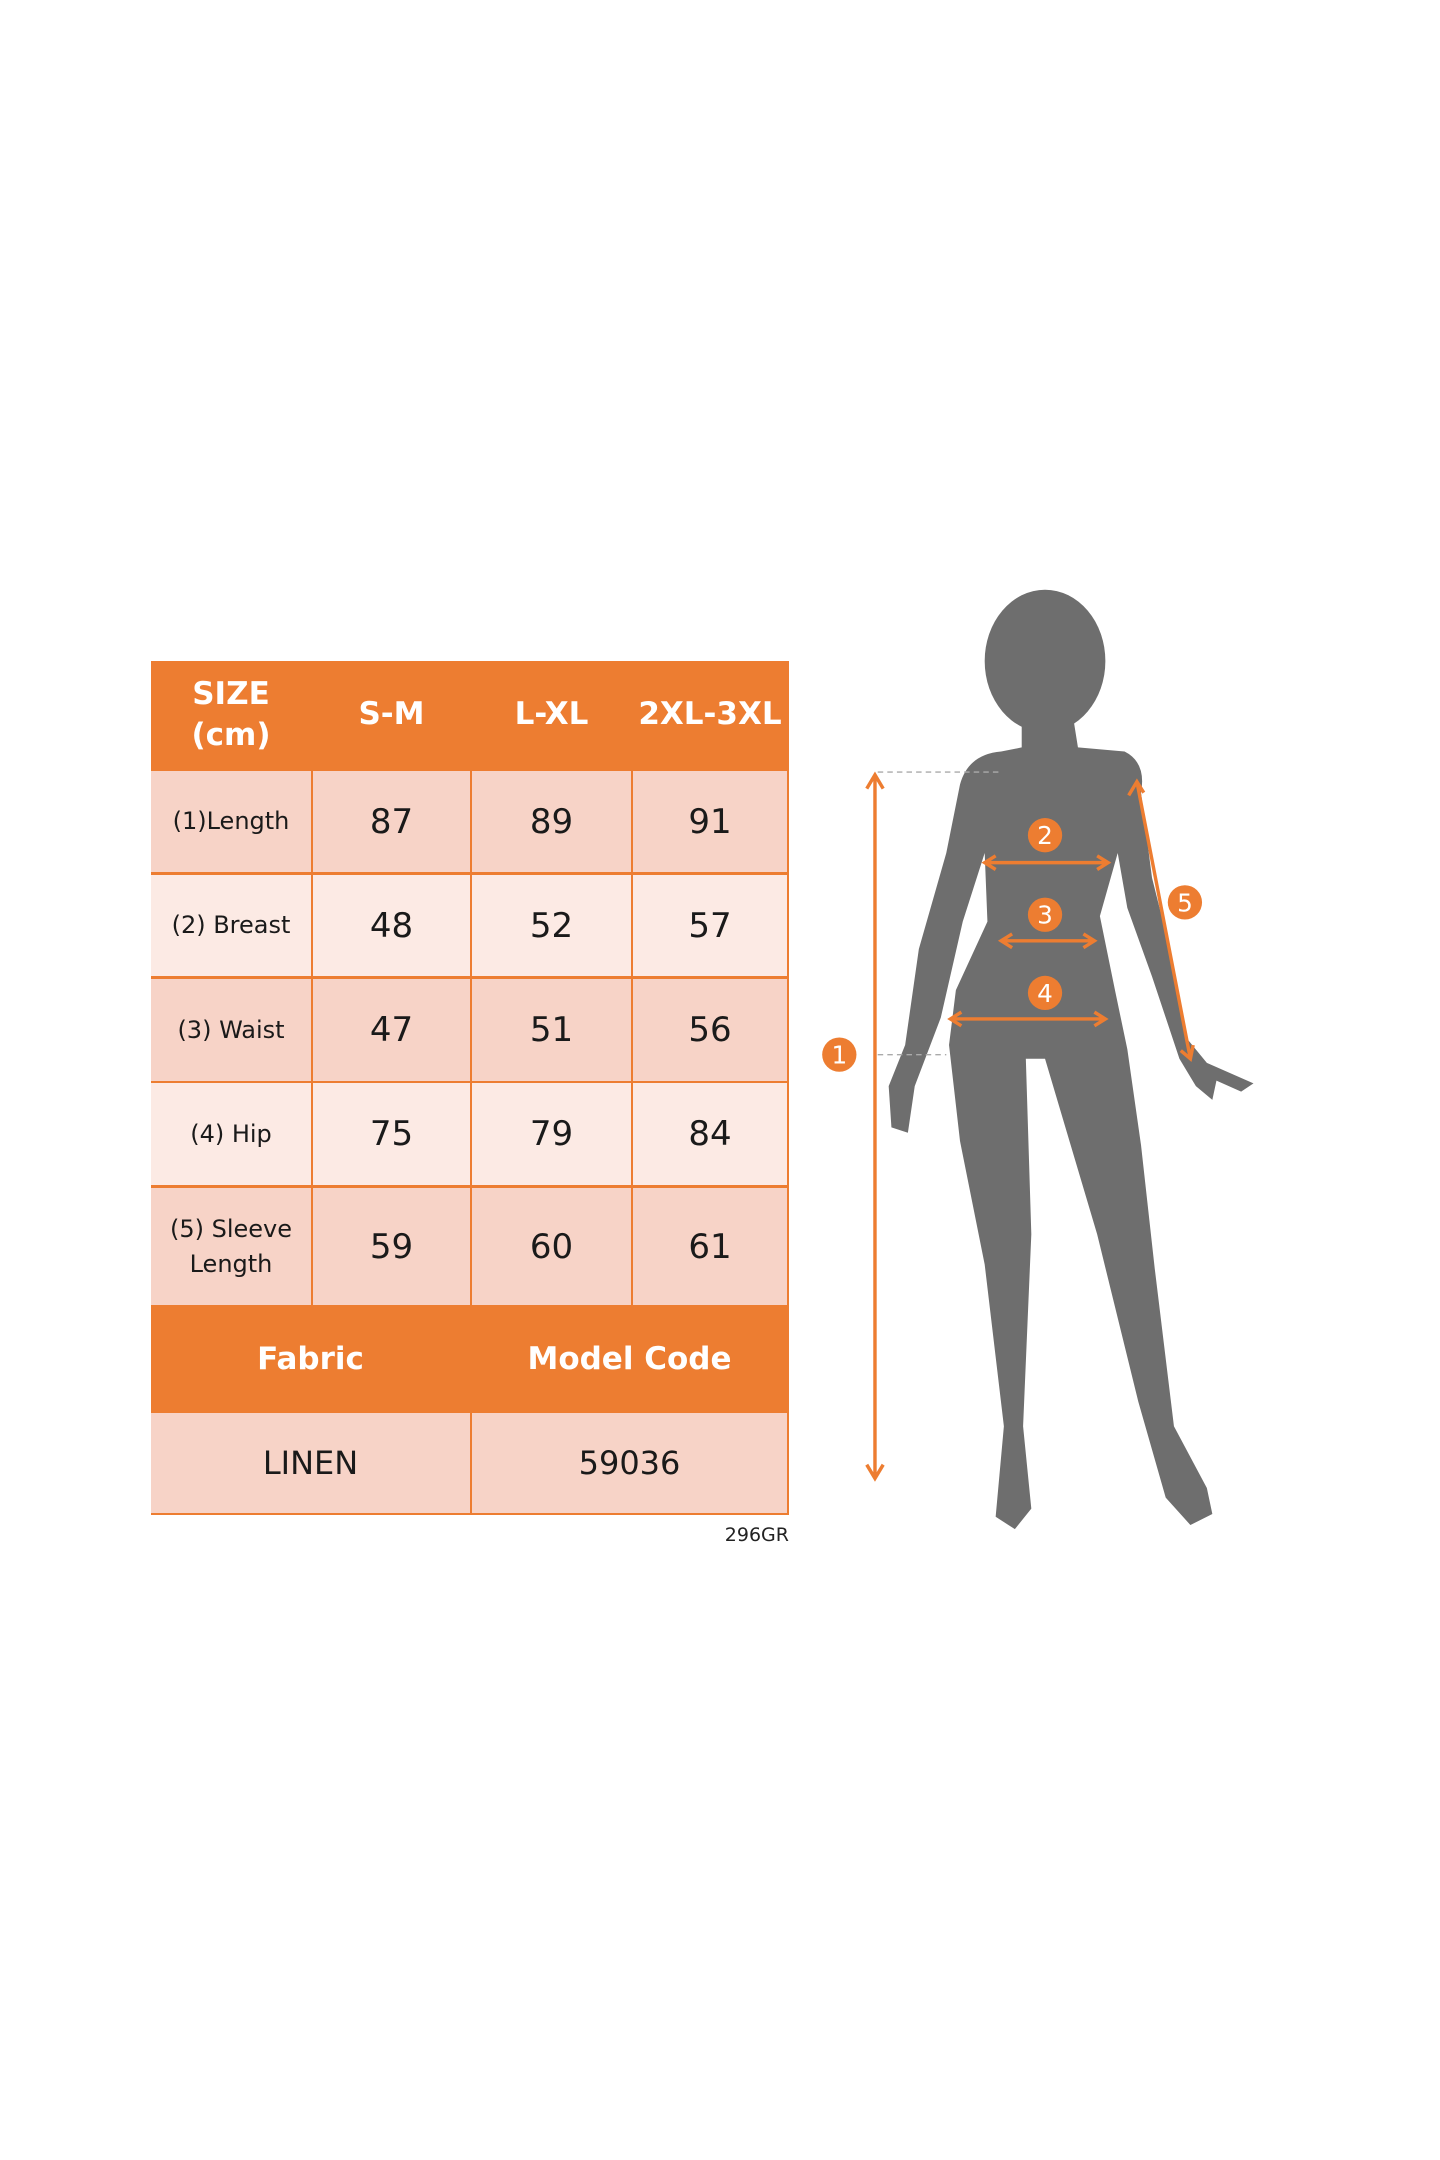 This screenshot has height=2160, width=1440. Describe the element at coordinates (231, 1030) in the screenshot. I see `row-label: (3) Waist` at that location.